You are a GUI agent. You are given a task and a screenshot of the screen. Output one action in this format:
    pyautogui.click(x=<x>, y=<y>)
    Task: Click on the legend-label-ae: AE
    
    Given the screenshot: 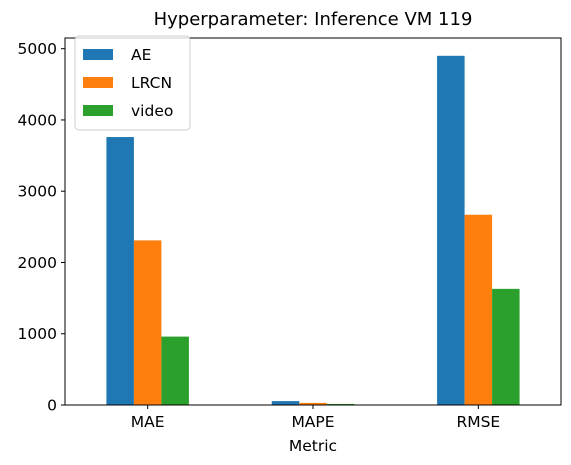 What is the action you would take?
    pyautogui.click(x=141, y=55)
    